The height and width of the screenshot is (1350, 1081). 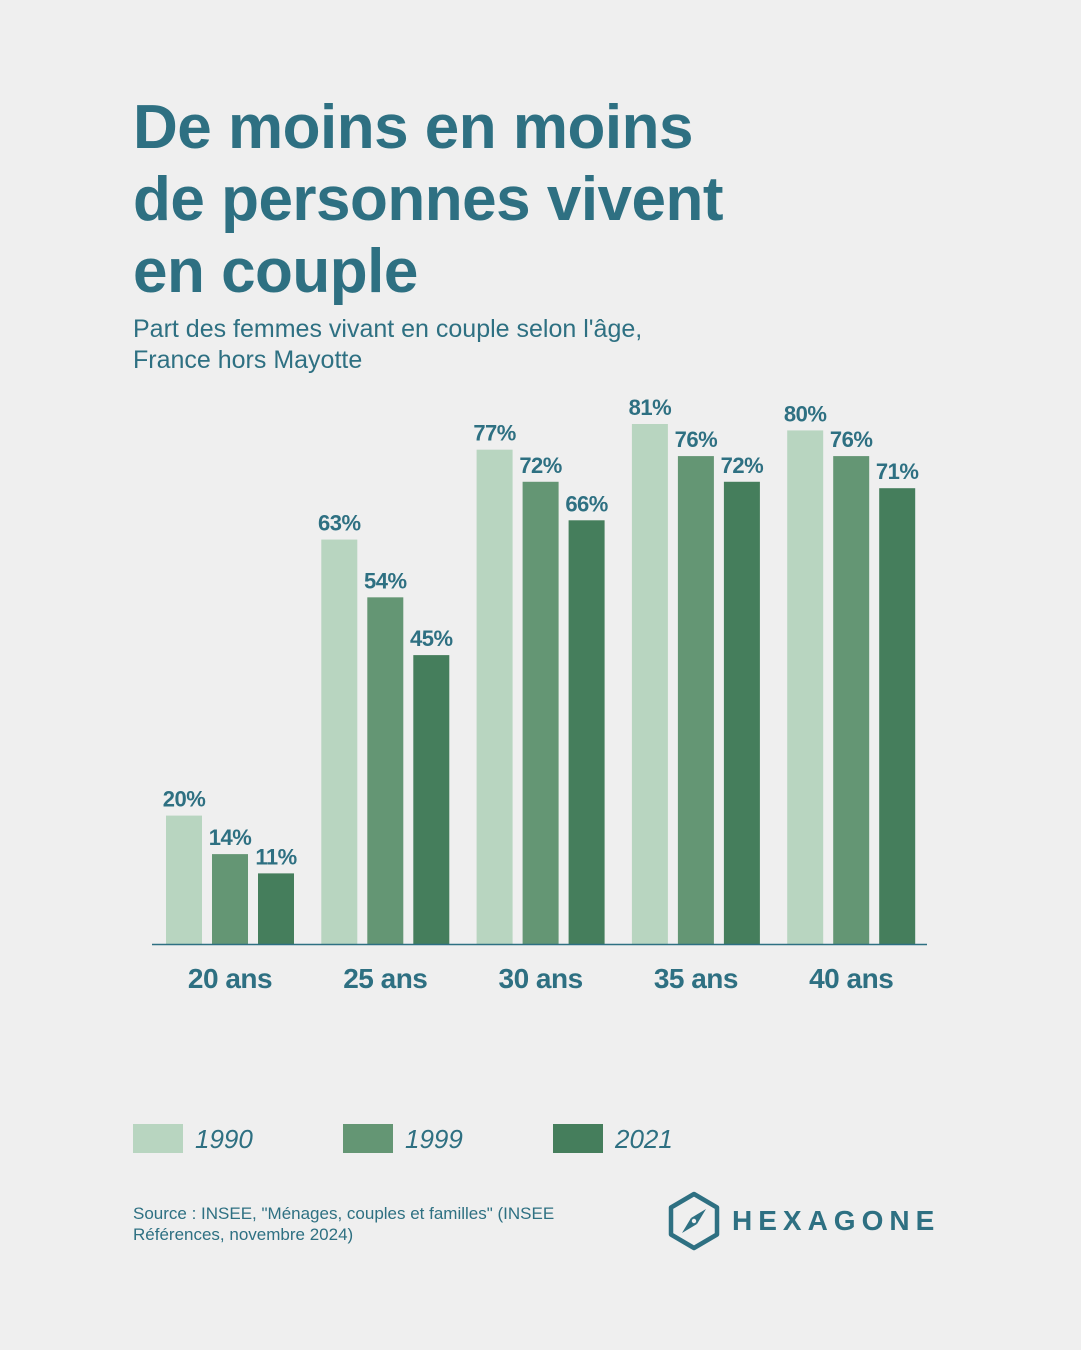 What do you see at coordinates (650, 407) in the screenshot?
I see `data-label: 81%` at bounding box center [650, 407].